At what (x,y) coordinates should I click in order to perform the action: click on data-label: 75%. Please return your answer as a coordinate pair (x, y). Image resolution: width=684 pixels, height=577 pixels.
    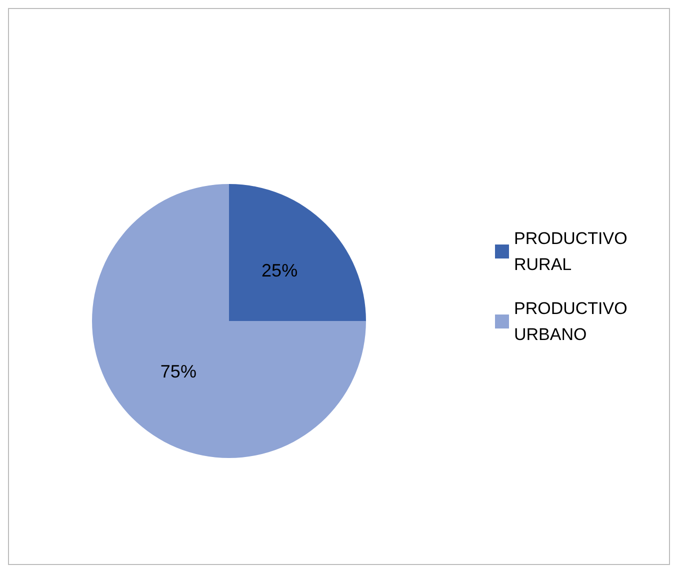
    Looking at the image, I should click on (178, 372).